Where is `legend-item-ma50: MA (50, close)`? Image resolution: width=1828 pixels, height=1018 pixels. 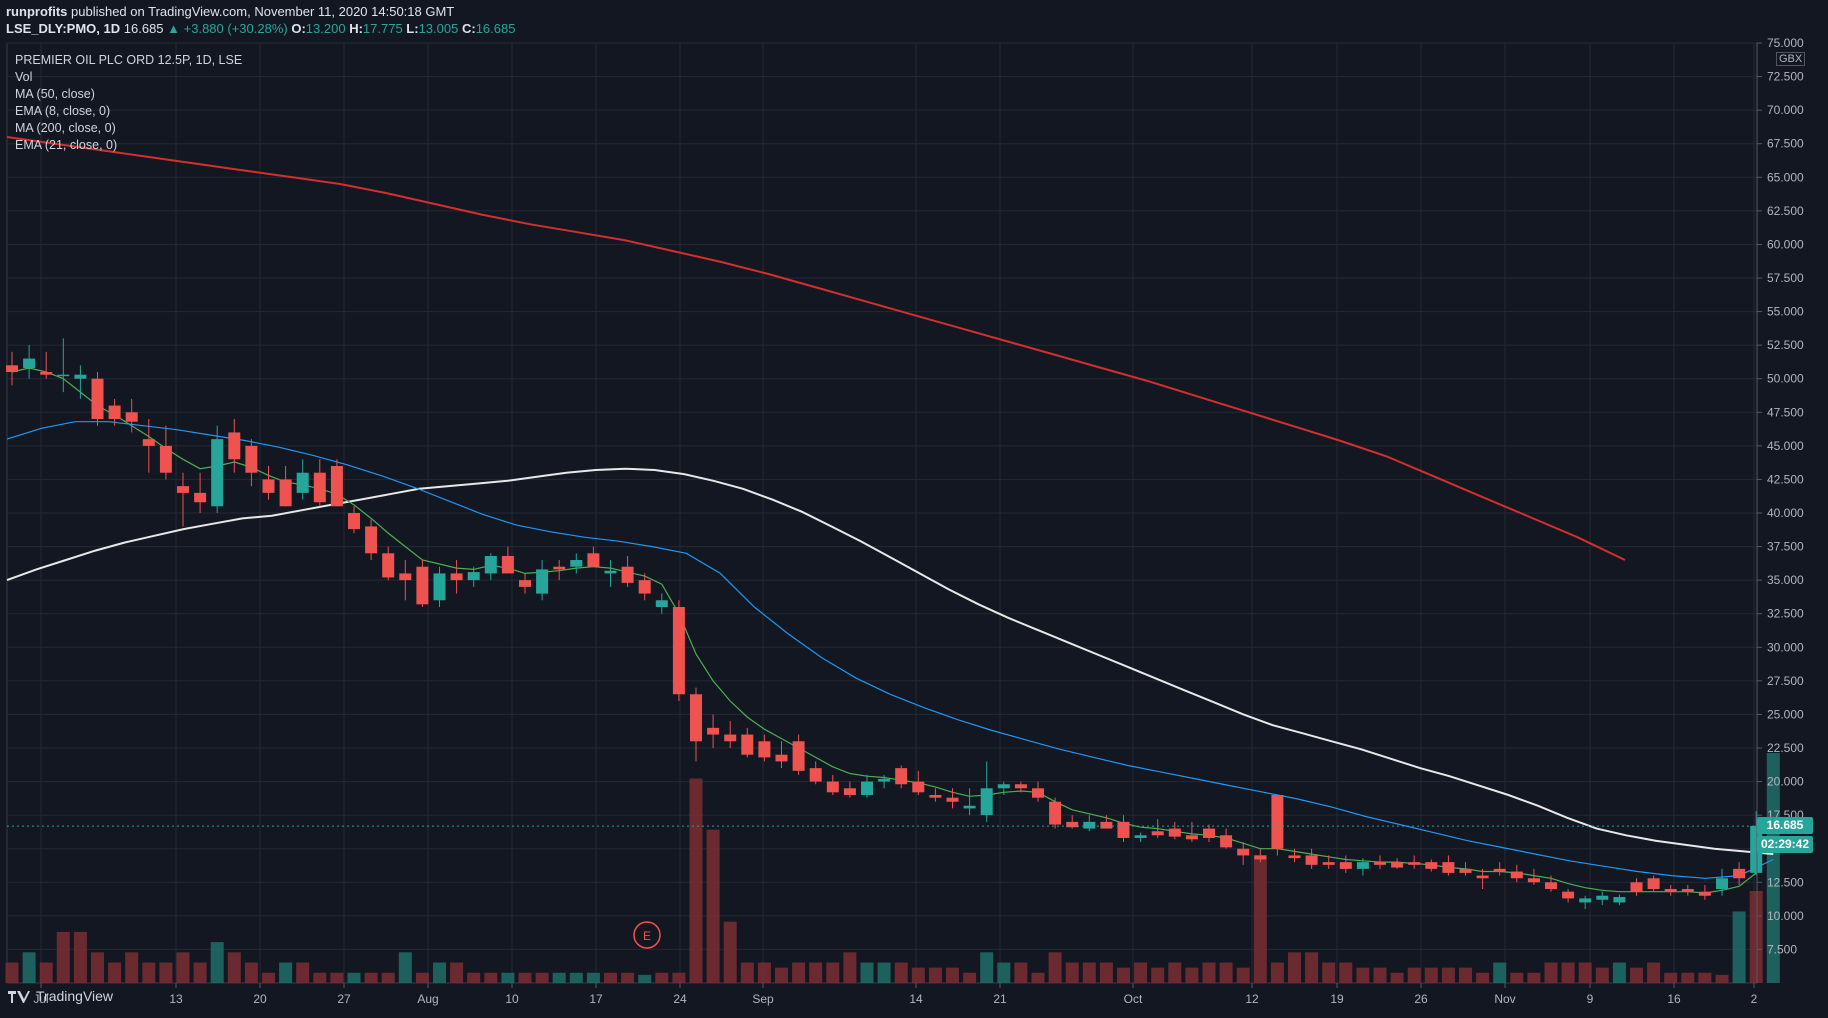 legend-item-ma50: MA (50, close) is located at coordinates (55, 94).